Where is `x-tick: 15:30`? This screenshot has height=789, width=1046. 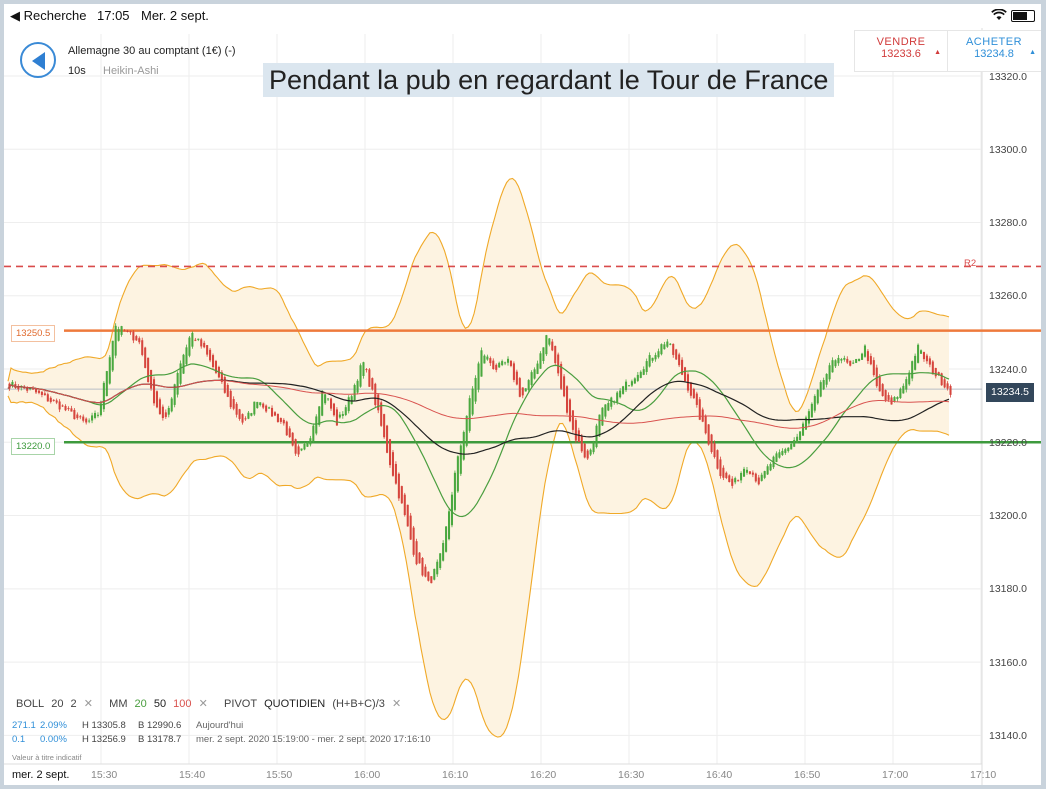
x-tick: 15:30 is located at coordinates (104, 775).